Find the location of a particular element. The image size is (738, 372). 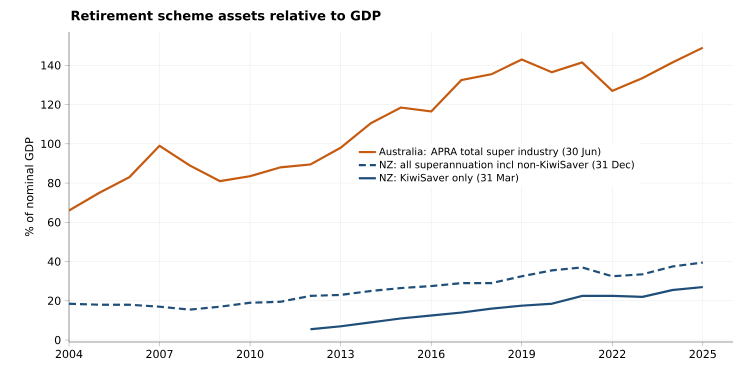

x-tick-label: 2007 is located at coordinates (159, 354).